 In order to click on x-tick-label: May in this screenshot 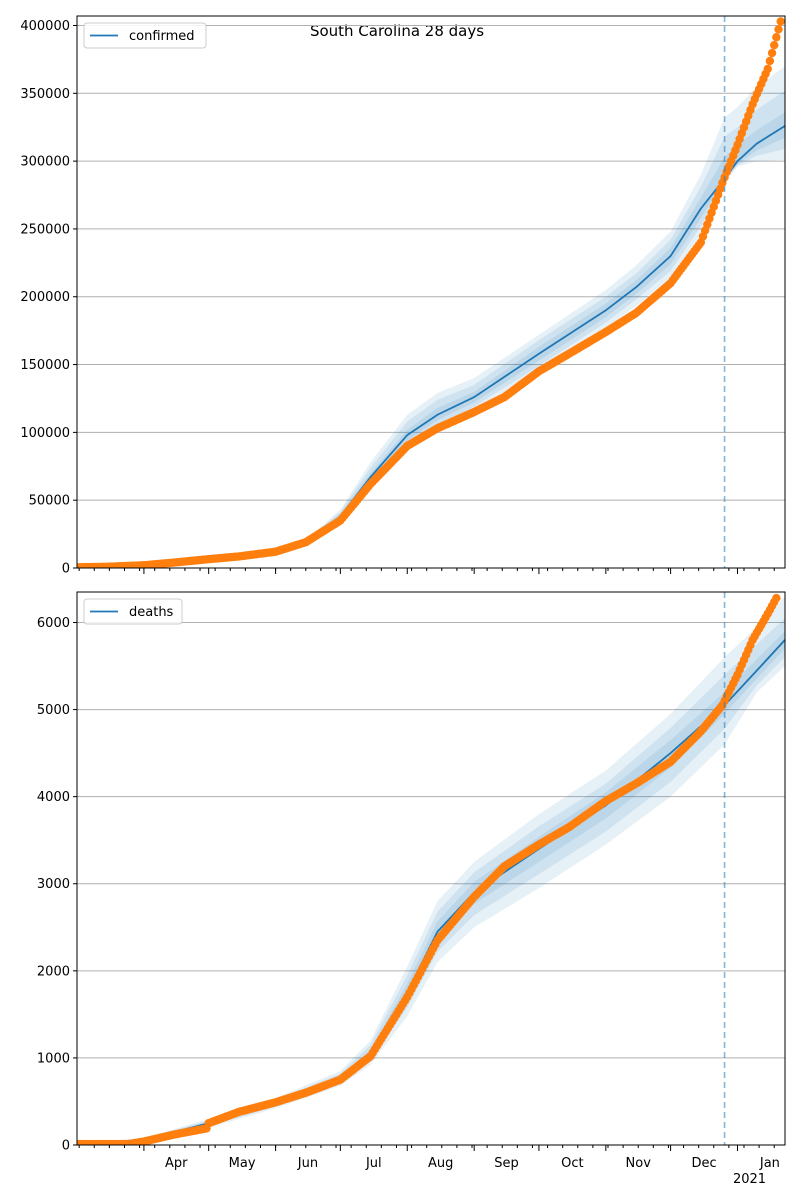, I will do `click(242, 1163)`.